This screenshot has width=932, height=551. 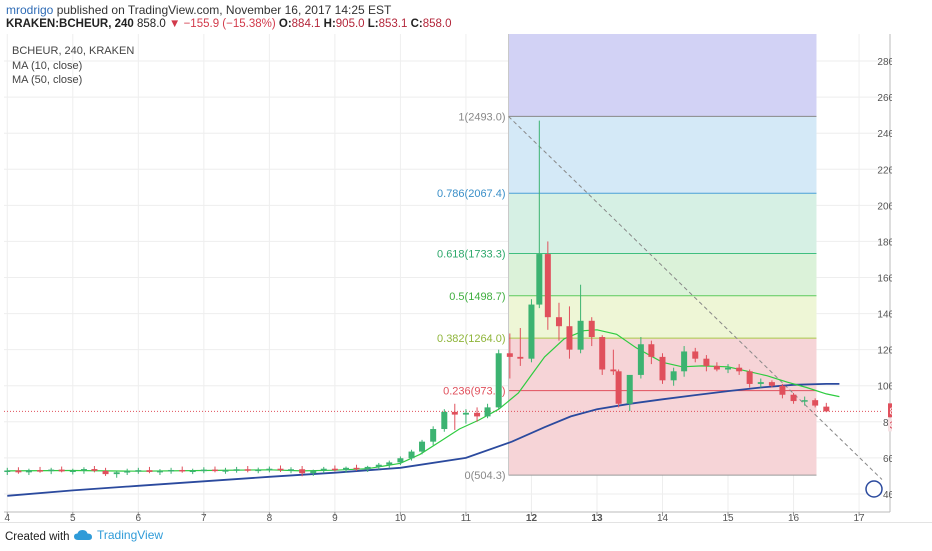 I want to click on legend-symbol: BCHEUR, 240, KRAKEN, so click(x=73, y=51).